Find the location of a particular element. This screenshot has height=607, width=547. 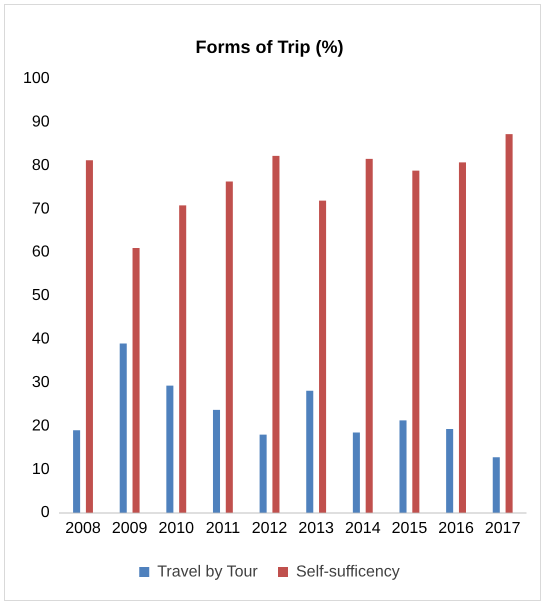

x-tick-label: 2009 is located at coordinates (130, 528).